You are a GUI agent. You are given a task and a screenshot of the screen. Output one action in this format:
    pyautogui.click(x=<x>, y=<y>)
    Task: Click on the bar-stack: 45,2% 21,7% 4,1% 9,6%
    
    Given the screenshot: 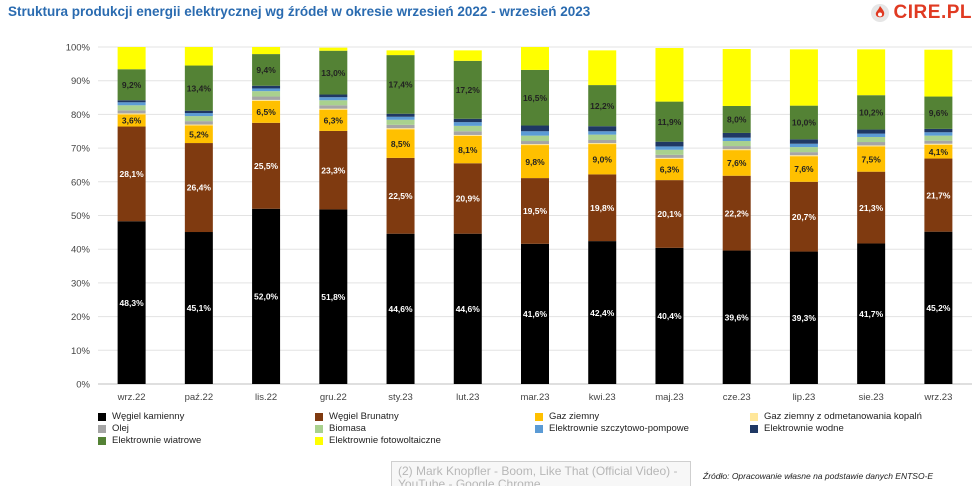 What is the action you would take?
    pyautogui.click(x=938, y=216)
    